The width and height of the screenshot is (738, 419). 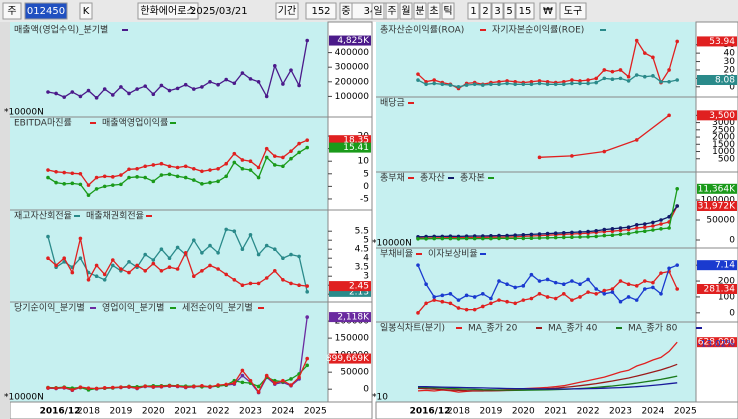 What do you see at coordinates (723, 152) in the screenshot?
I see `y-tick-label: 1000` at bounding box center [723, 152].